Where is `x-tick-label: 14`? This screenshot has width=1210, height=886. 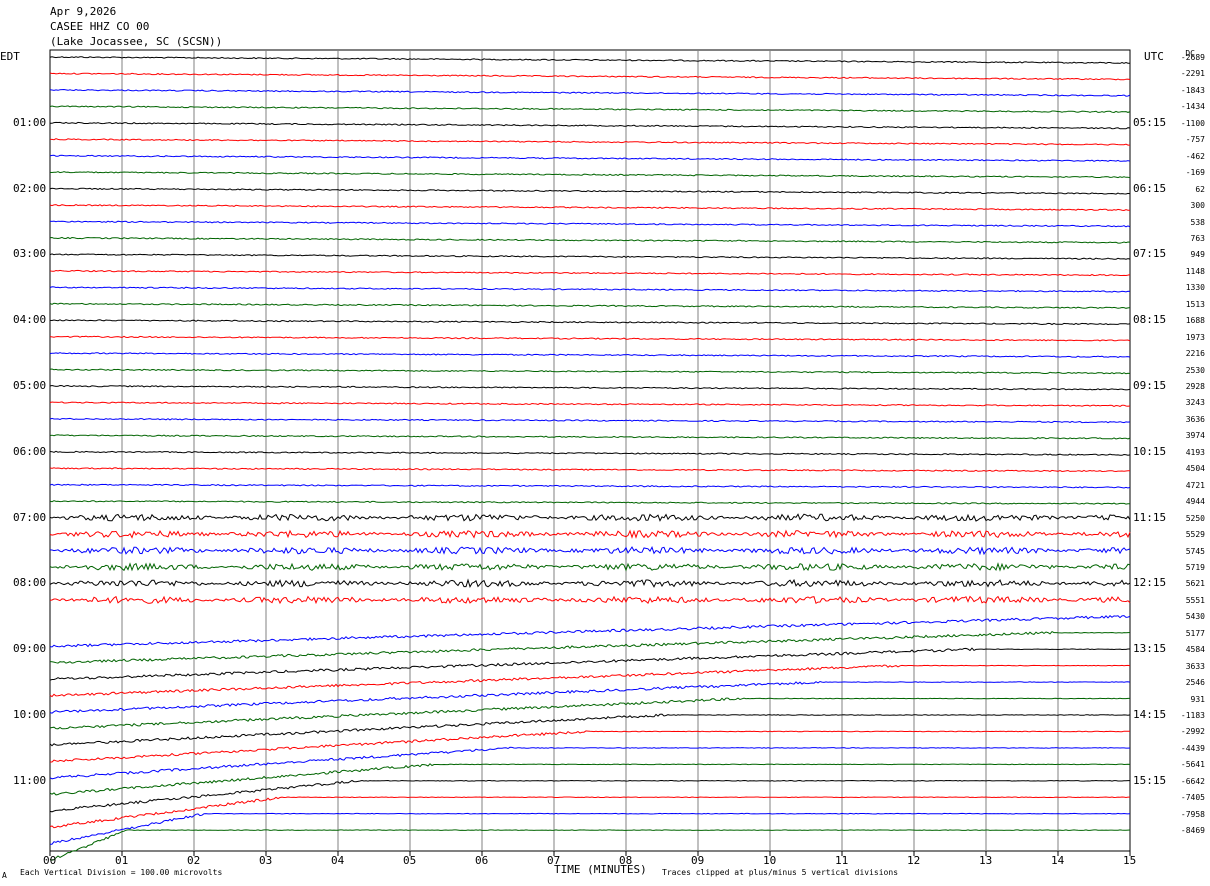 x-tick-label: 14 is located at coordinates (1058, 860).